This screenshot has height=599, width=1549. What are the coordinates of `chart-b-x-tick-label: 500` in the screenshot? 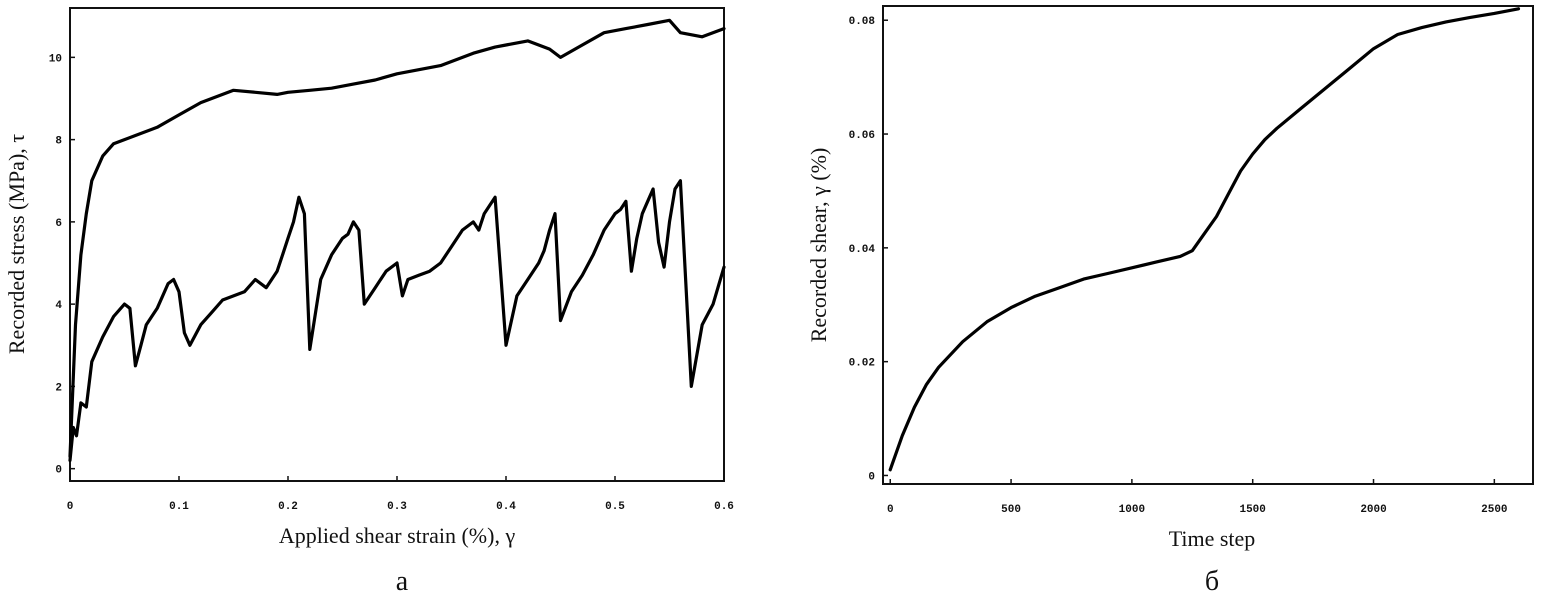 It's located at (1011, 510).